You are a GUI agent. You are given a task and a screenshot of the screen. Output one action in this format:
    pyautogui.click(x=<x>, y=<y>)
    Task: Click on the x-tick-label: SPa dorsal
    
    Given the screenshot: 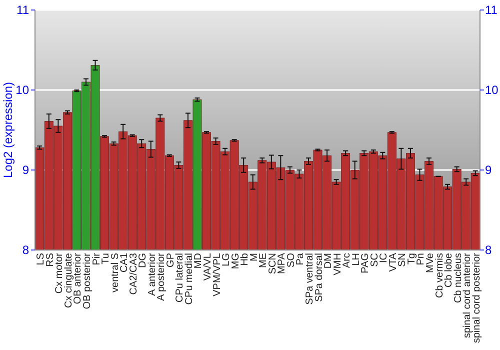 What is the action you would take?
    pyautogui.click(x=319, y=277)
    